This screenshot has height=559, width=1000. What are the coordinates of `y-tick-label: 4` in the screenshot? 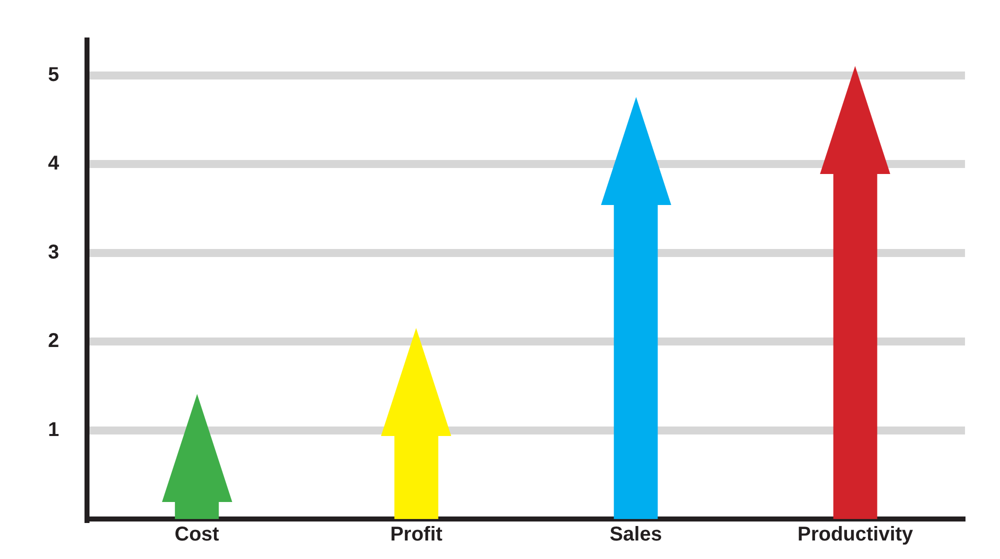 It's located at (54, 163).